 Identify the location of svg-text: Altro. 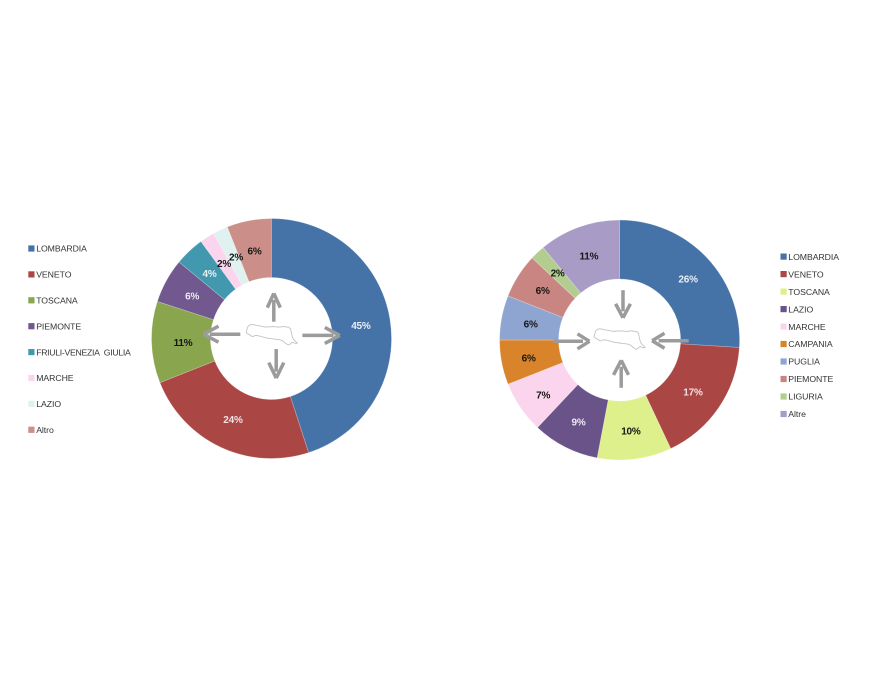
(45, 430).